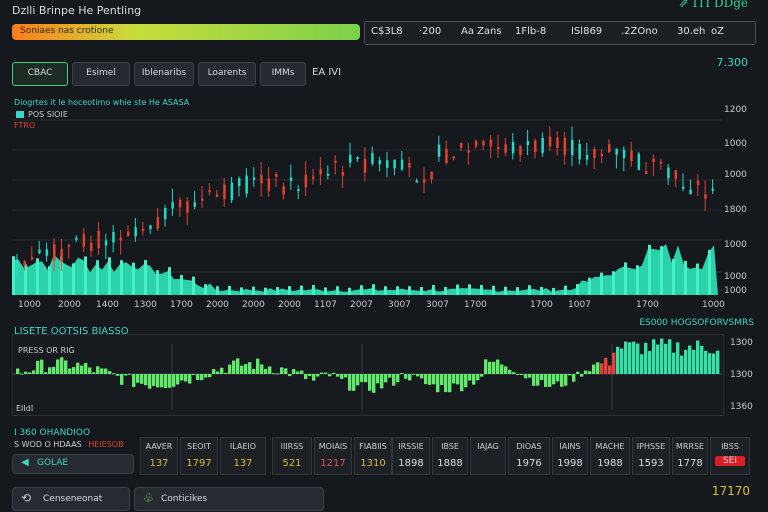 Image resolution: width=768 pixels, height=512 pixels. Describe the element at coordinates (450, 463) in the screenshot. I see `metric-card-value: 1888` at that location.